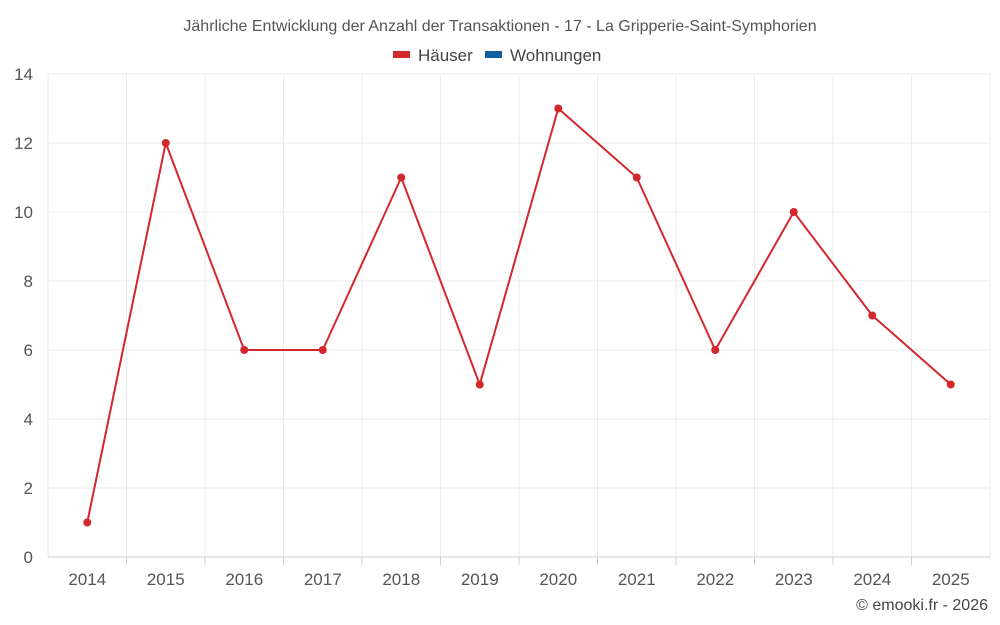 This screenshot has height=625, width=1000. Describe the element at coordinates (872, 315) in the screenshot. I see `data-point-2024` at that location.